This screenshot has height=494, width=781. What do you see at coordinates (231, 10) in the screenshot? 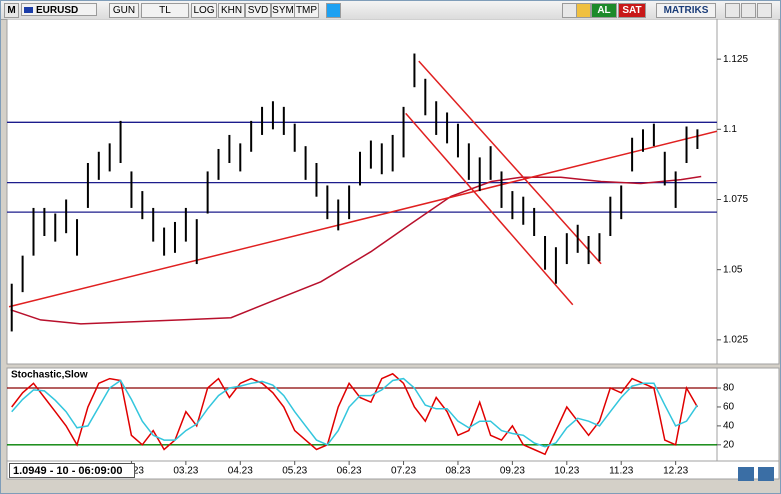
I see `button: KHN` at bounding box center [231, 10].